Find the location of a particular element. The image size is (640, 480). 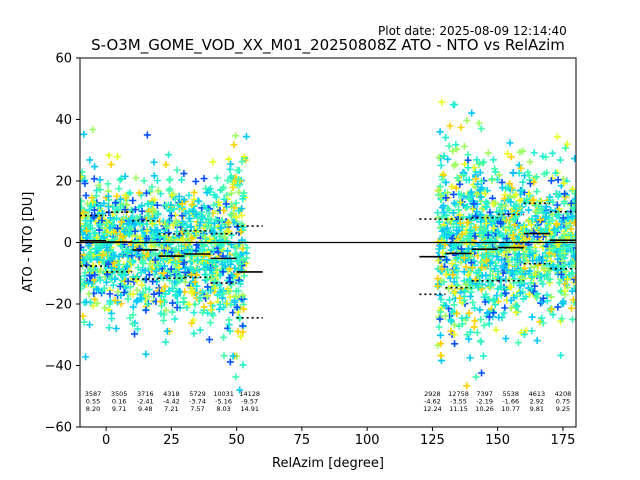

bin-std-label: 7.57 is located at coordinates (197, 409).